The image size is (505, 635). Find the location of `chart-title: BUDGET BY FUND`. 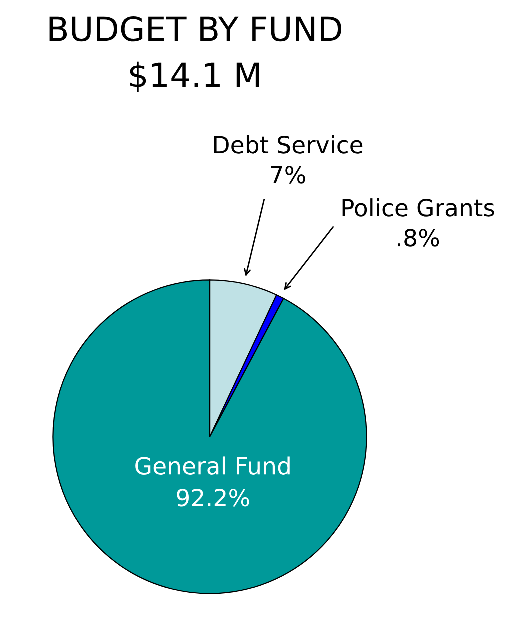

chart-title: BUDGET BY FUND is located at coordinates (196, 29).